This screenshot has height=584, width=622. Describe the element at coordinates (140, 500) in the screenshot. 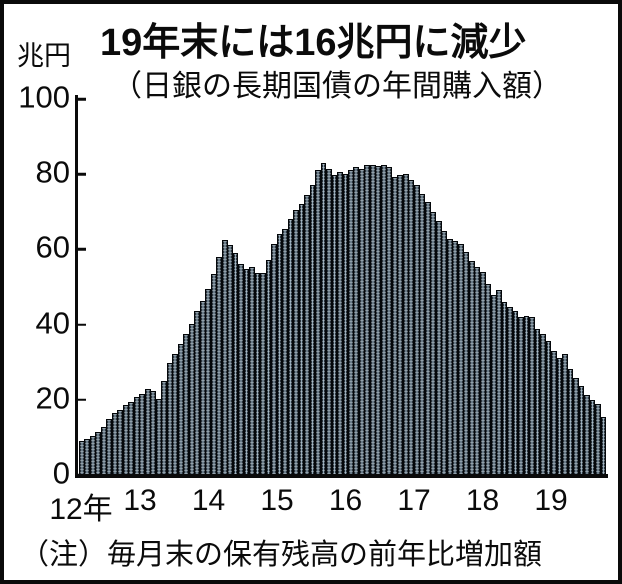

I see `x-tick-label: 13` at that location.